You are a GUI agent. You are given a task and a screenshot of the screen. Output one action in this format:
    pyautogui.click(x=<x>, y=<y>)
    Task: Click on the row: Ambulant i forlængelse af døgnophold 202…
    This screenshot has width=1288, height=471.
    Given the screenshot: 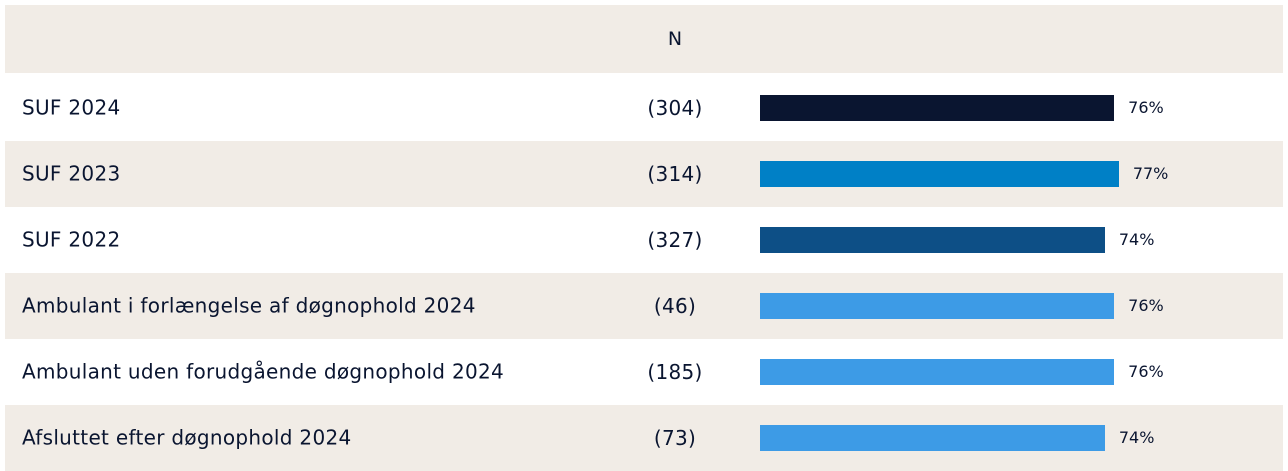 What is the action you would take?
    pyautogui.click(x=644, y=306)
    